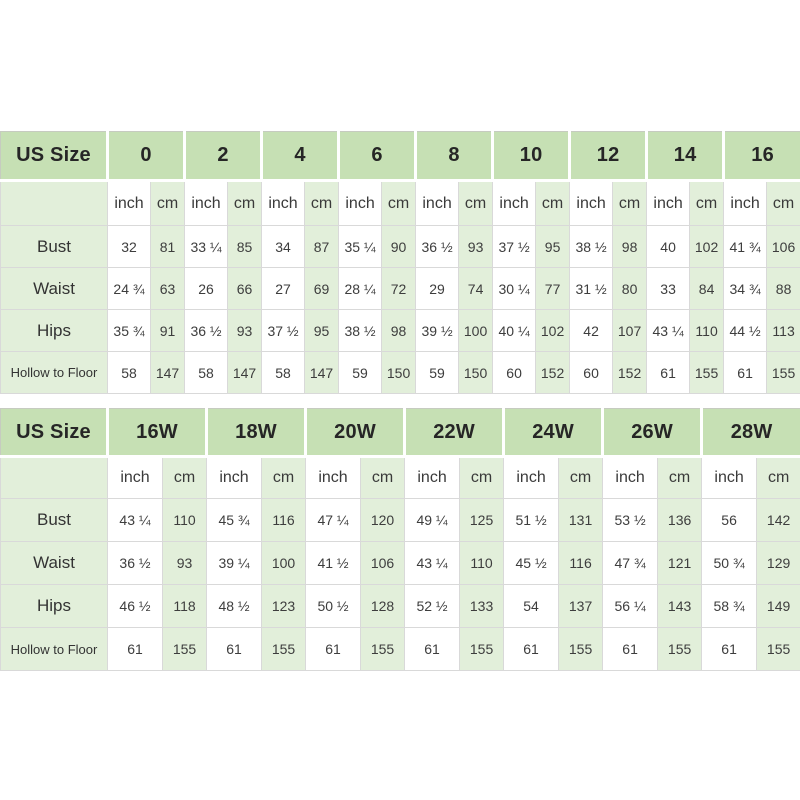 The height and width of the screenshot is (800, 800). I want to click on value-cm: 63, so click(167, 288).